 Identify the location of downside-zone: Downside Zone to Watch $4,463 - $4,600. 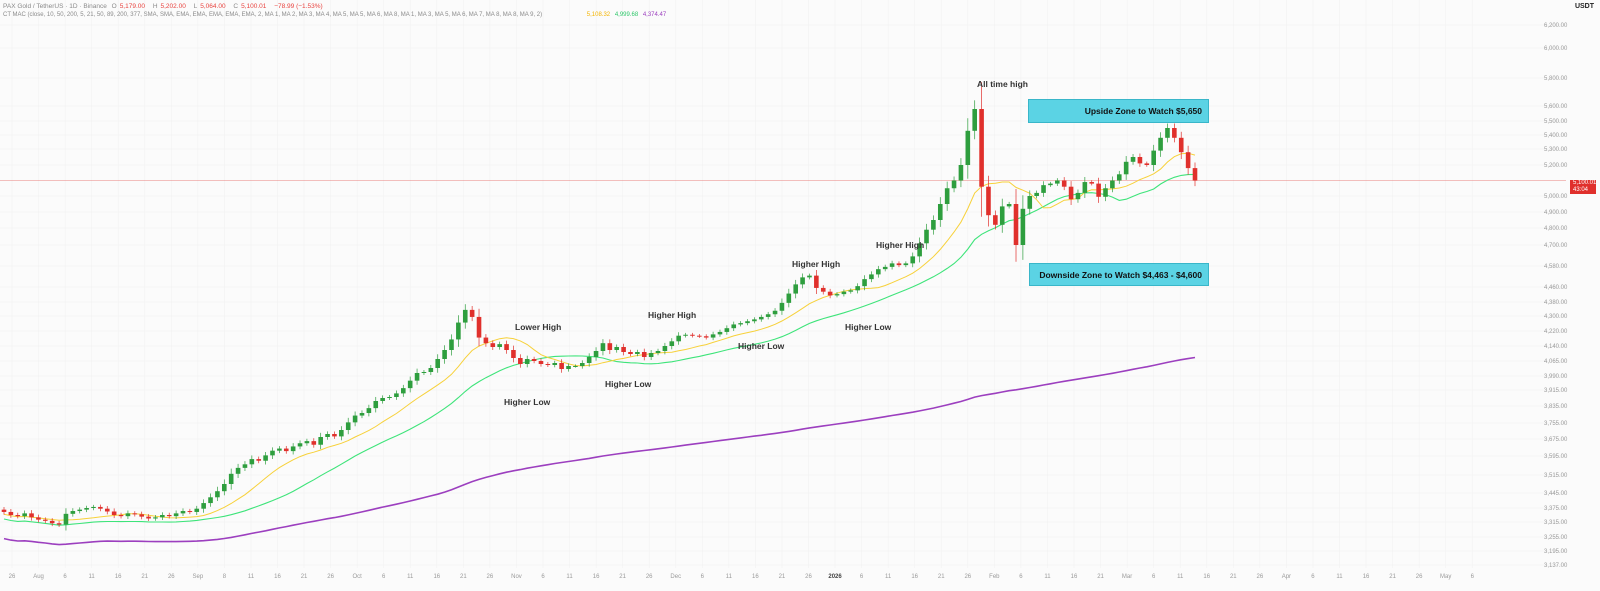
(1119, 274).